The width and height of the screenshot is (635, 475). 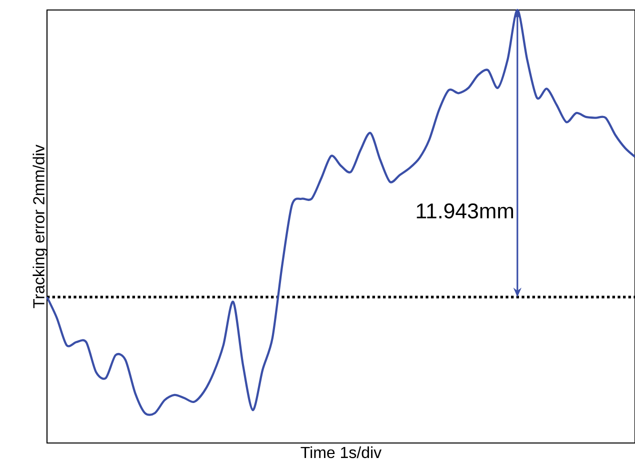 What do you see at coordinates (341, 452) in the screenshot?
I see `x-axis-title: Time 1s/div` at bounding box center [341, 452].